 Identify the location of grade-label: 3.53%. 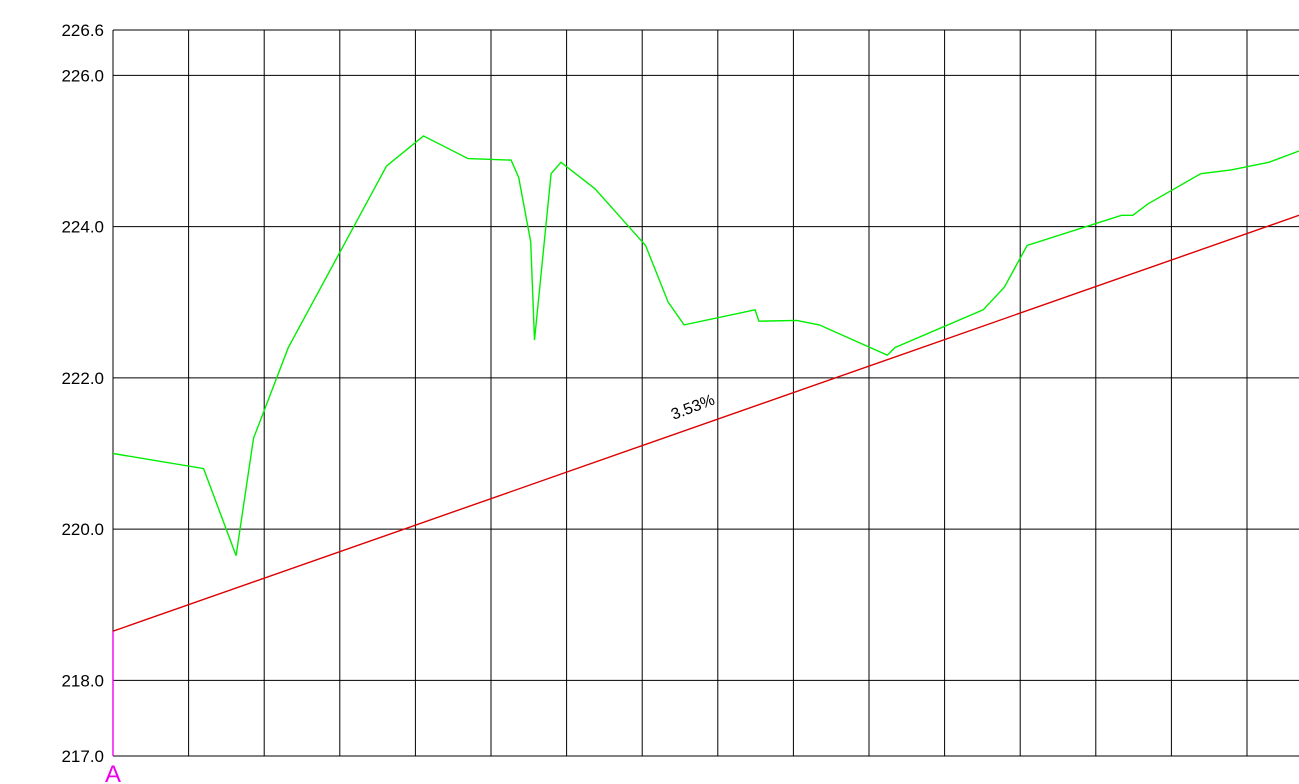
(693, 408).